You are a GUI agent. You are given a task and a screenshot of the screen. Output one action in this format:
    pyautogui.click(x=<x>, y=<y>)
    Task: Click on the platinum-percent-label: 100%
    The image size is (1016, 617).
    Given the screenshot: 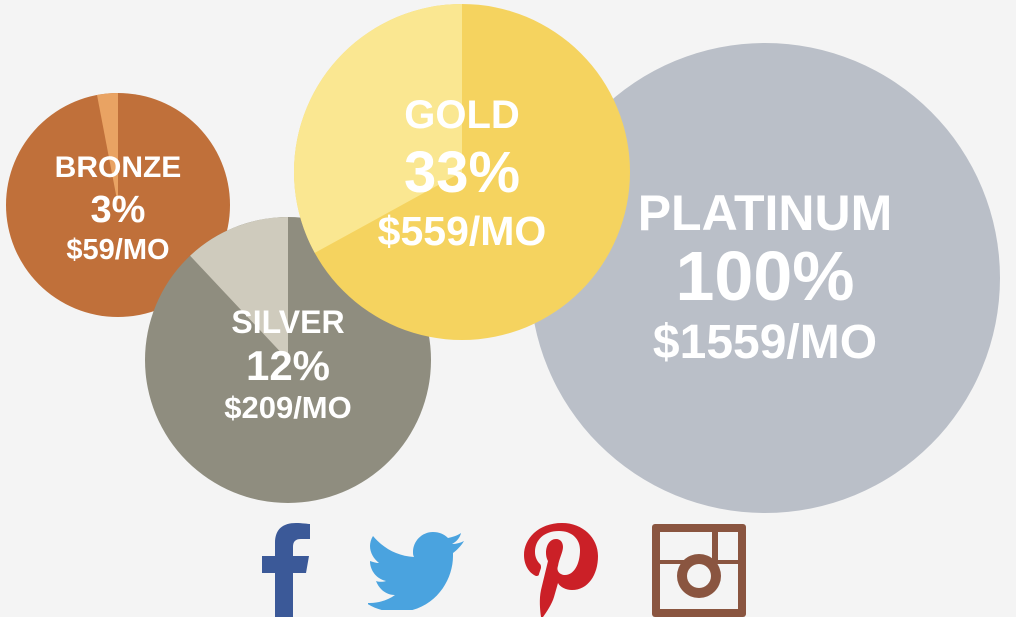 What is the action you would take?
    pyautogui.click(x=764, y=276)
    